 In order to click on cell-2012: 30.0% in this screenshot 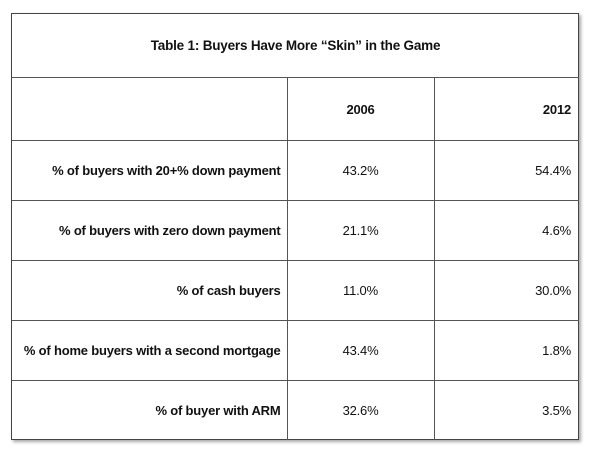, I will do `click(506, 290)`.